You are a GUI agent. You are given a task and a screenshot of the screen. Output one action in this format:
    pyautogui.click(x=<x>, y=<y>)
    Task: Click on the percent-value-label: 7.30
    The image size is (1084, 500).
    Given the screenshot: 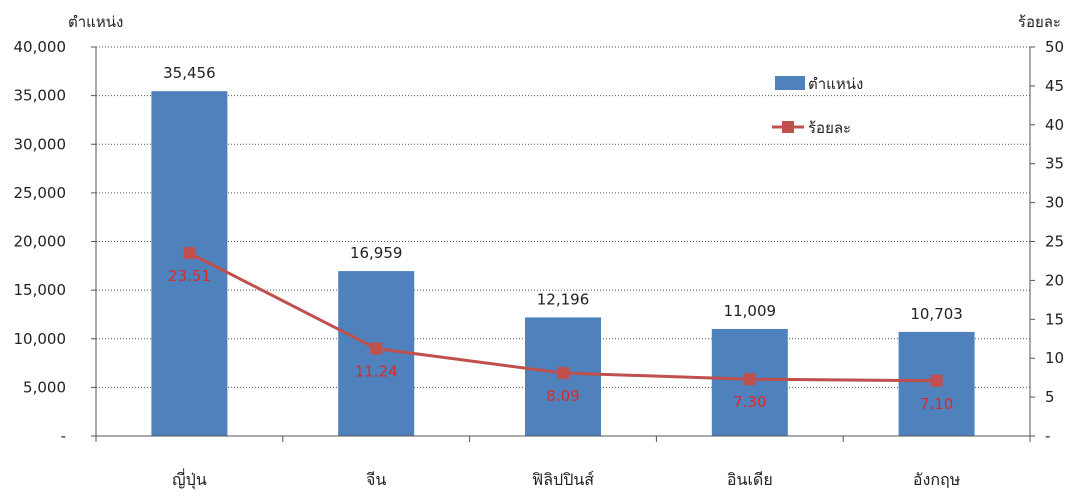 What is the action you would take?
    pyautogui.click(x=749, y=402)
    